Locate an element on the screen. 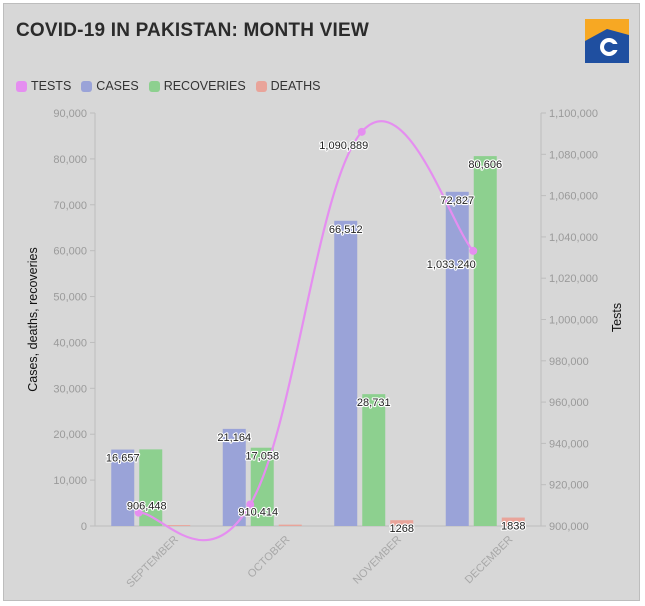 The image size is (645, 606). bar-cases-october is located at coordinates (234, 477).